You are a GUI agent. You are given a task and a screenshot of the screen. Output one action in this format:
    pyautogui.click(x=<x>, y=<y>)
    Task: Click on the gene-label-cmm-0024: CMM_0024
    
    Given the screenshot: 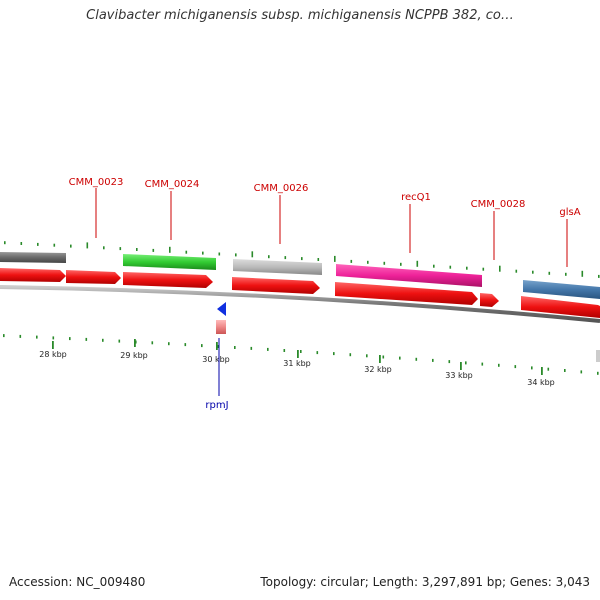 What is the action you would take?
    pyautogui.click(x=172, y=184)
    